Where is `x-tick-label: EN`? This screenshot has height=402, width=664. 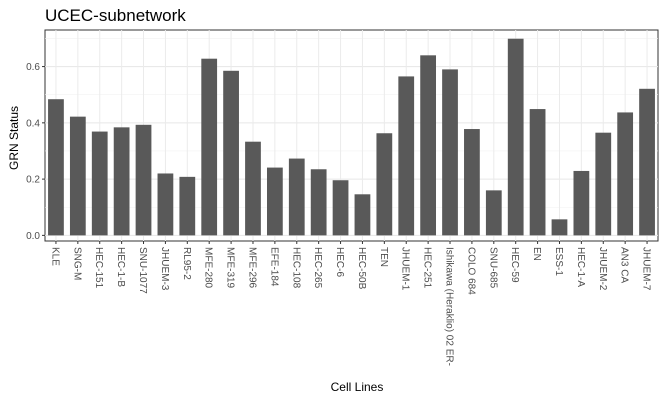
x-tick-label: EN is located at coordinates (536, 254).